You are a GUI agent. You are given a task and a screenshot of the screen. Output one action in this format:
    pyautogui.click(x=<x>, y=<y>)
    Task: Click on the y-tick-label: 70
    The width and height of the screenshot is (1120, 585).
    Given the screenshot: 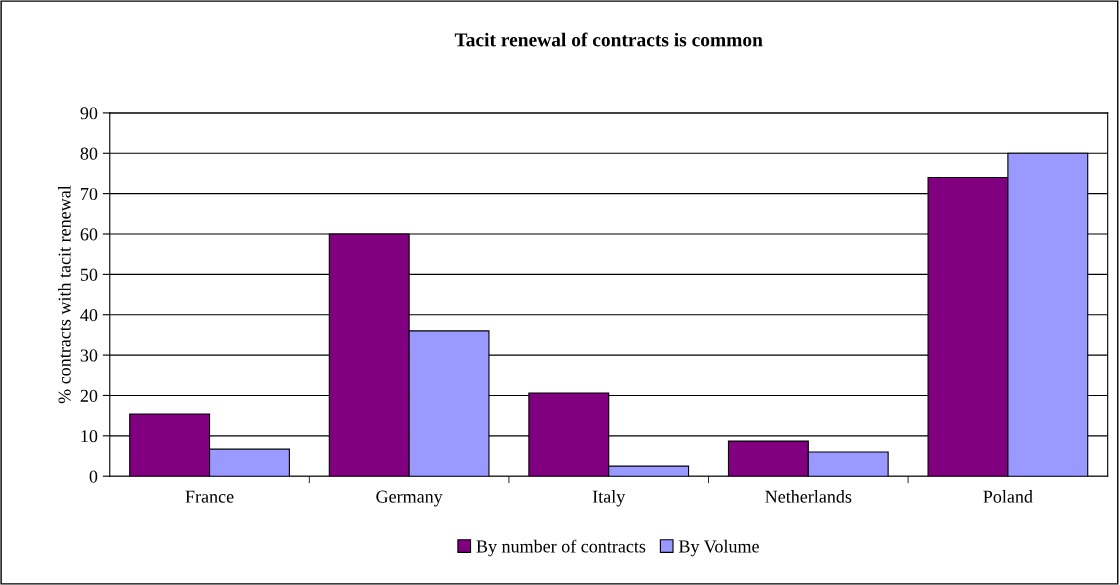 What is the action you would take?
    pyautogui.click(x=89, y=194)
    